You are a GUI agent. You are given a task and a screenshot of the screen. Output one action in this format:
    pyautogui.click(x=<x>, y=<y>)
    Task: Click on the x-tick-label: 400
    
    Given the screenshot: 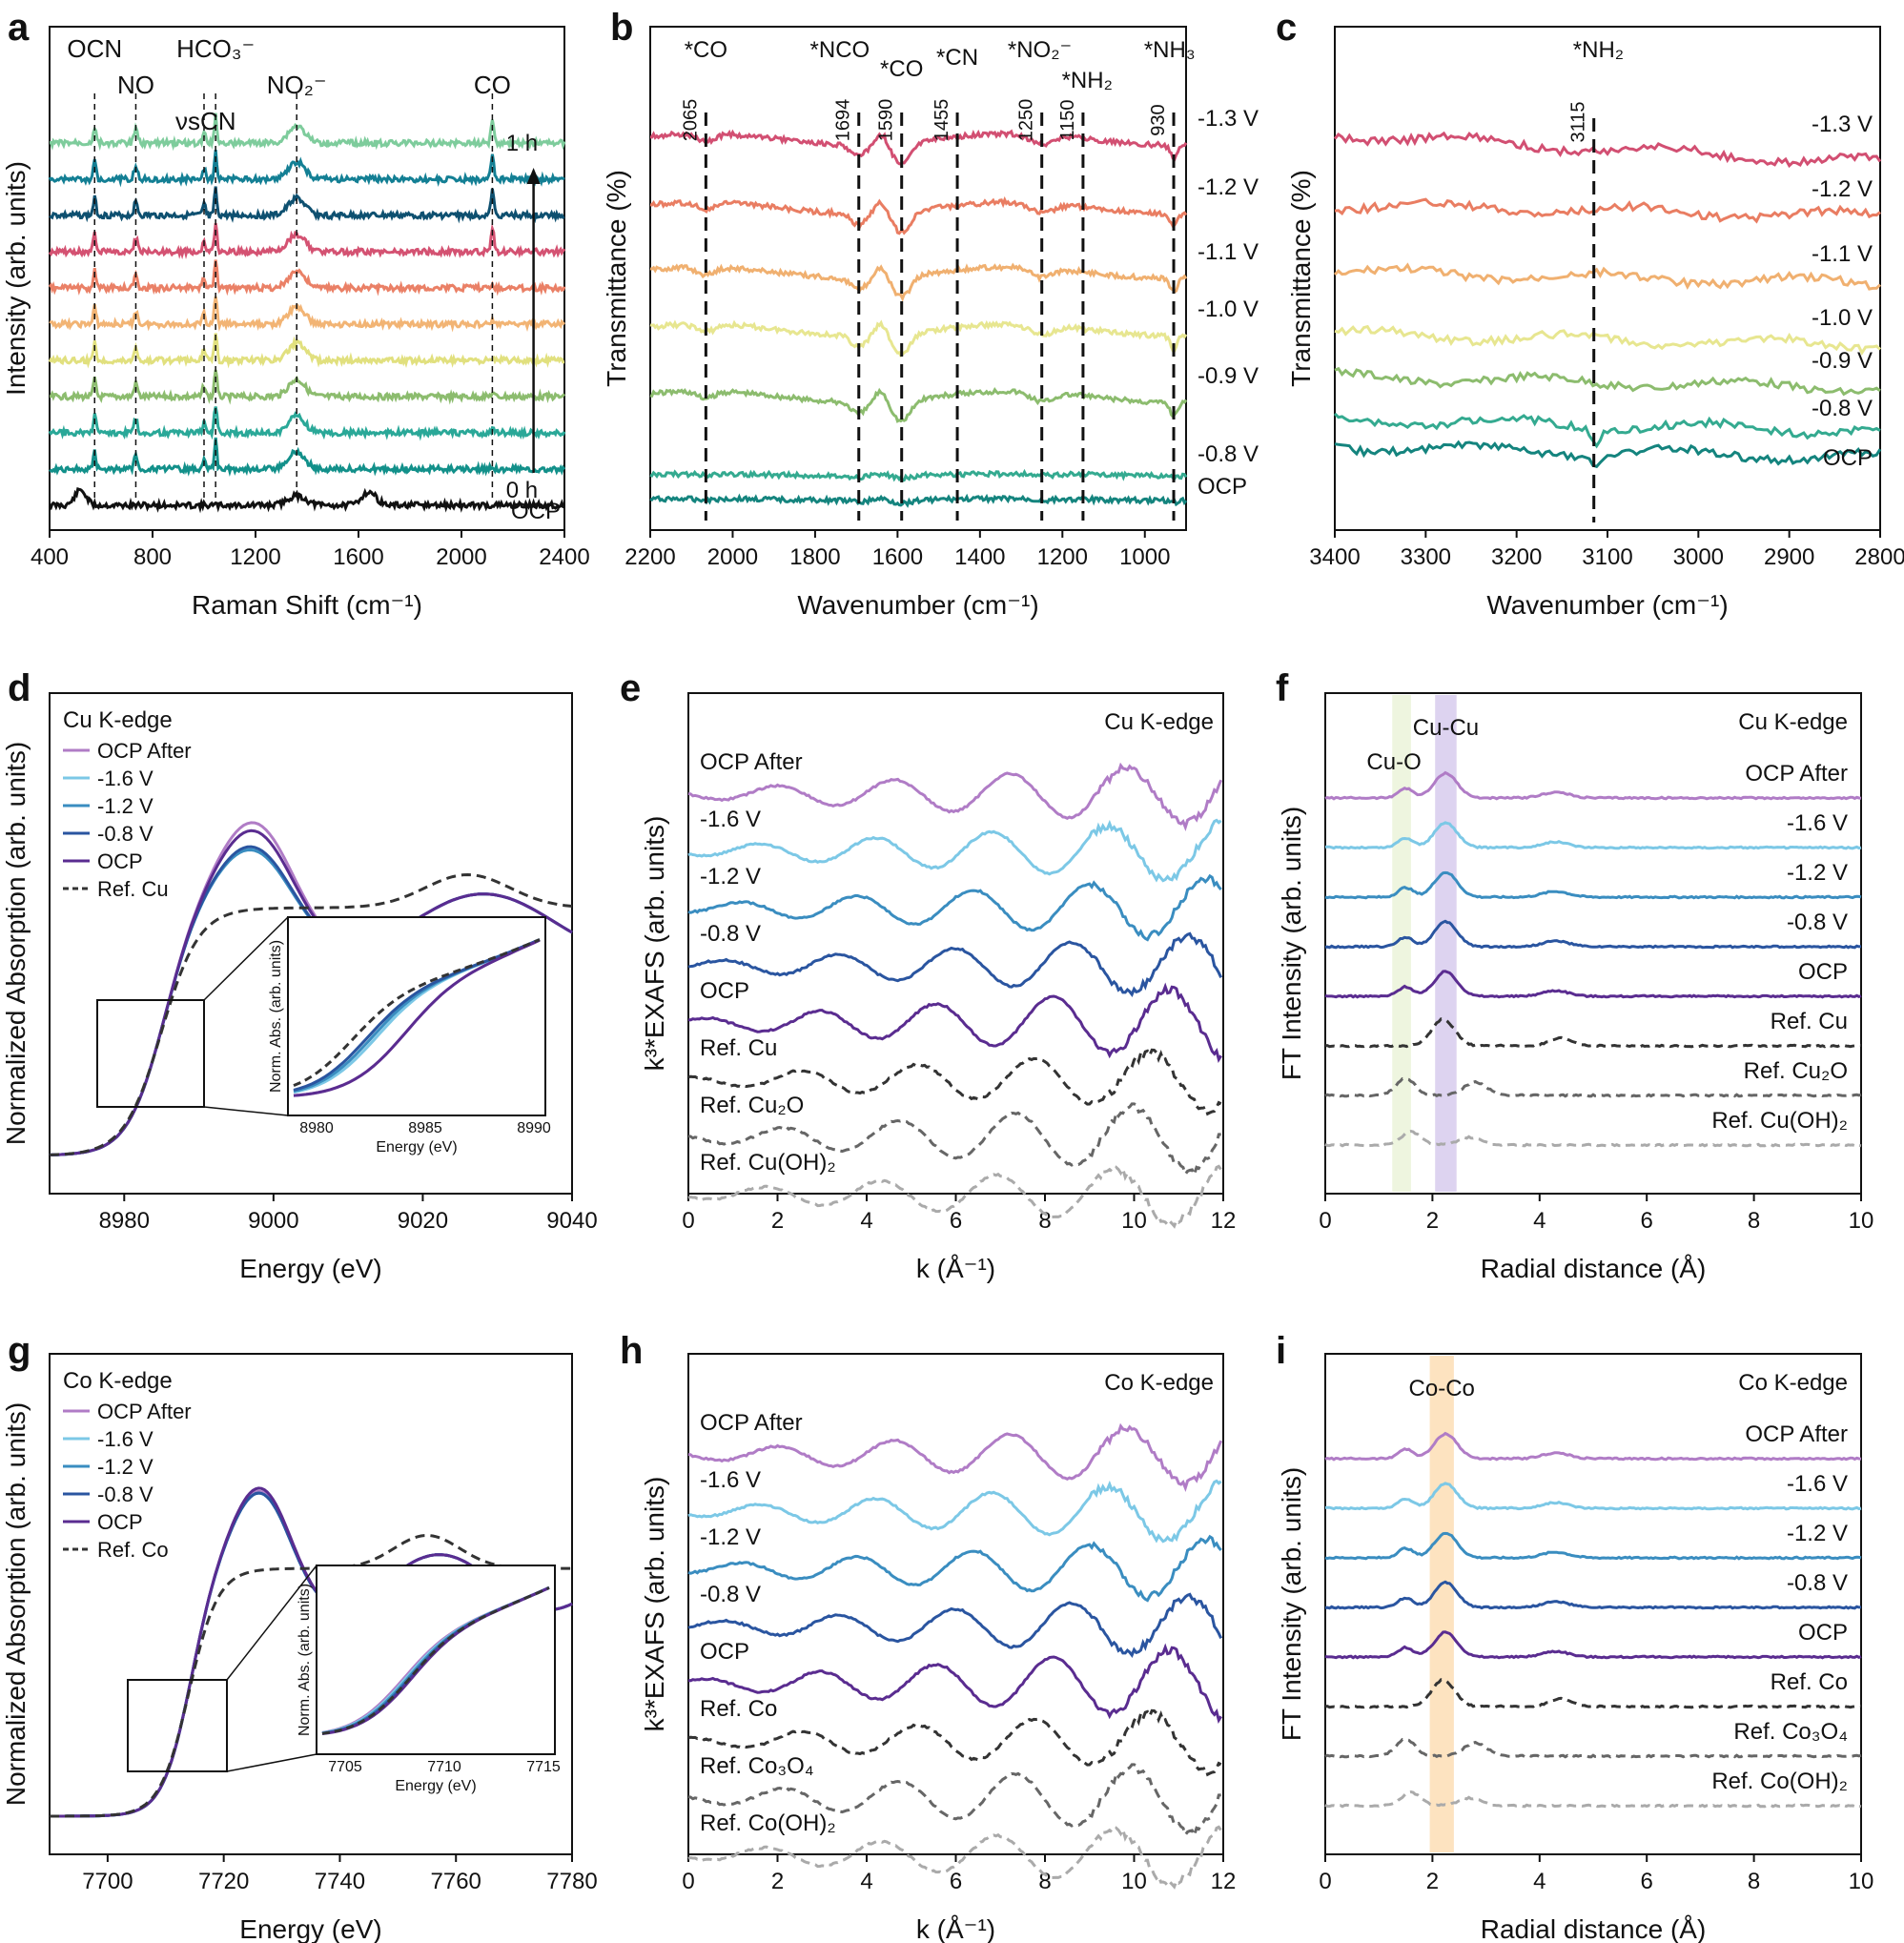 What is the action you would take?
    pyautogui.click(x=50, y=557)
    